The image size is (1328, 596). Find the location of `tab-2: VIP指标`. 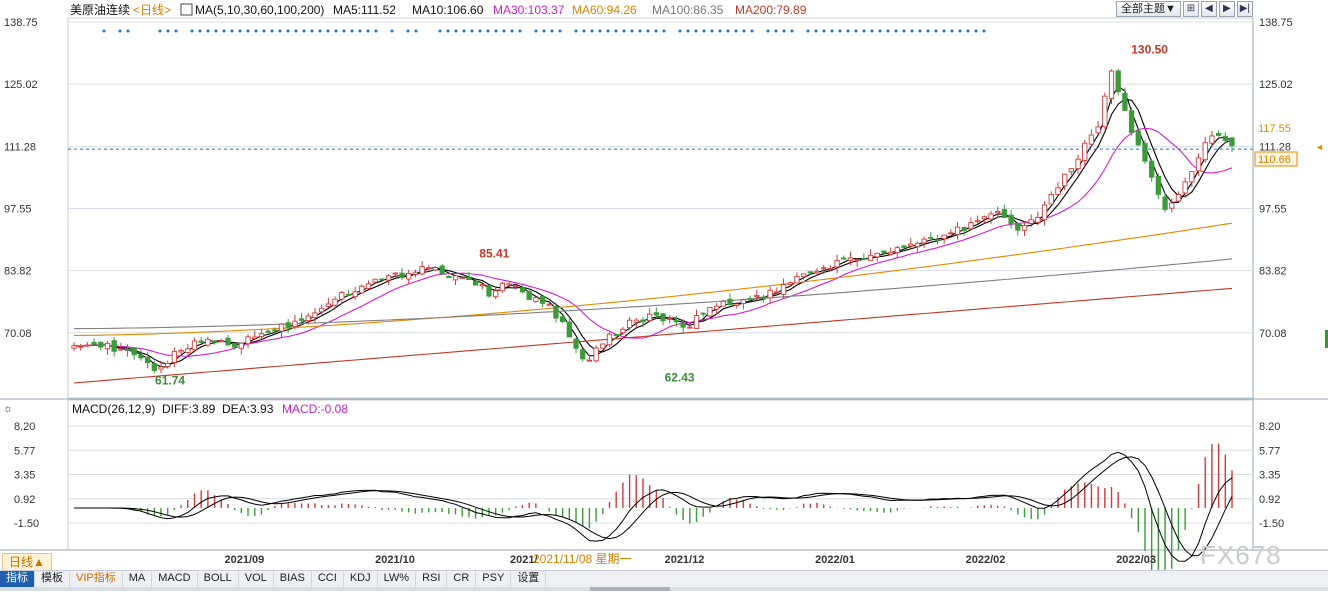

tab-2: VIP指标 is located at coordinates (96, 579).